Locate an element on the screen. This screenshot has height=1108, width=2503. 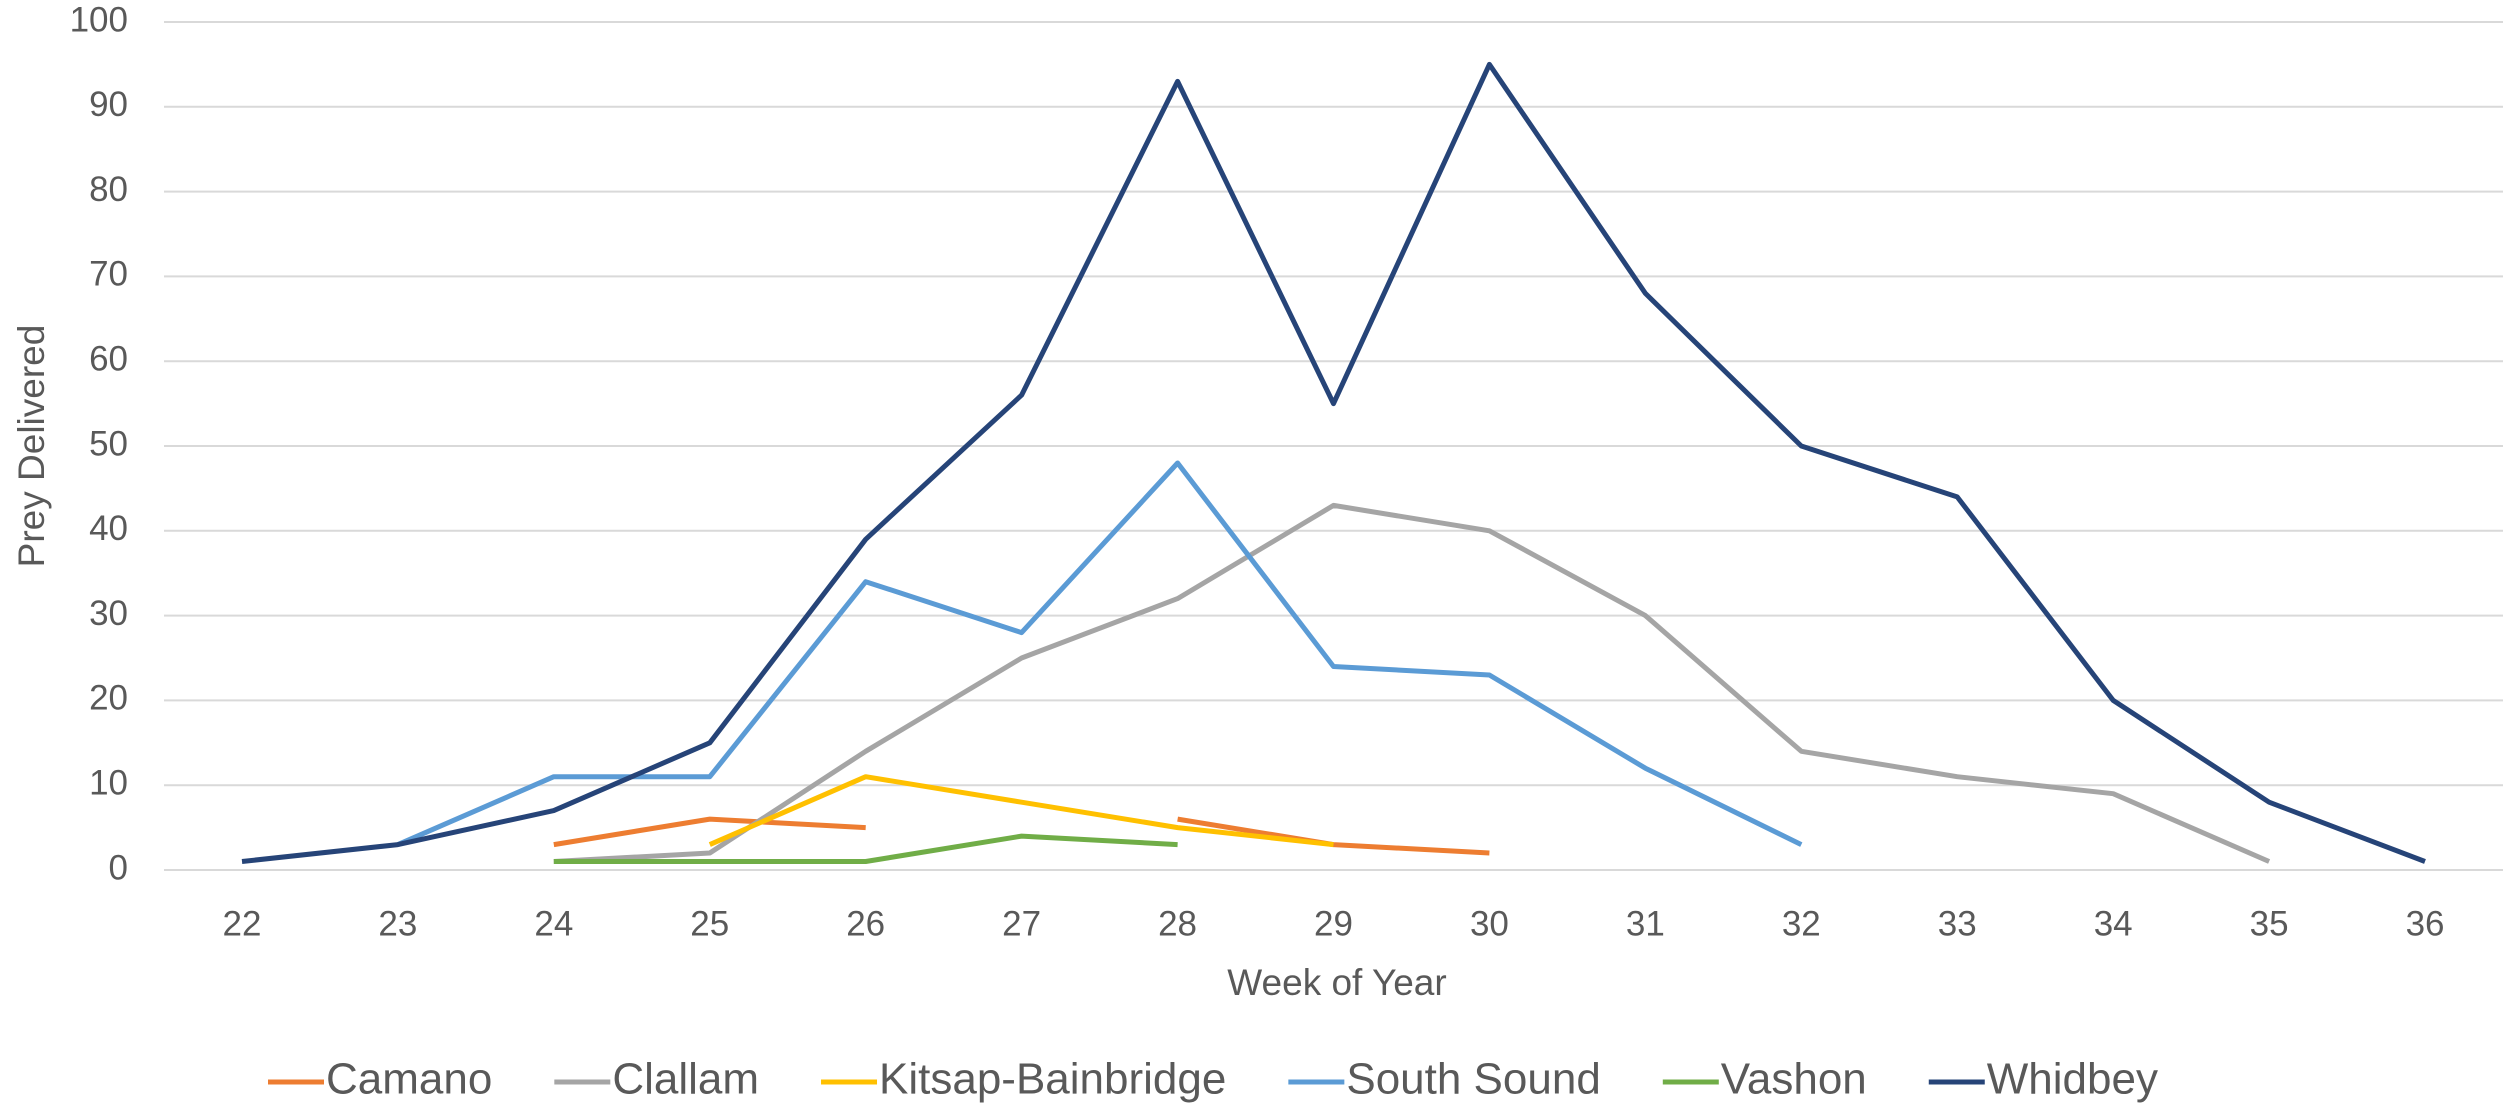
x-tick-label: 27 is located at coordinates (1021, 923).